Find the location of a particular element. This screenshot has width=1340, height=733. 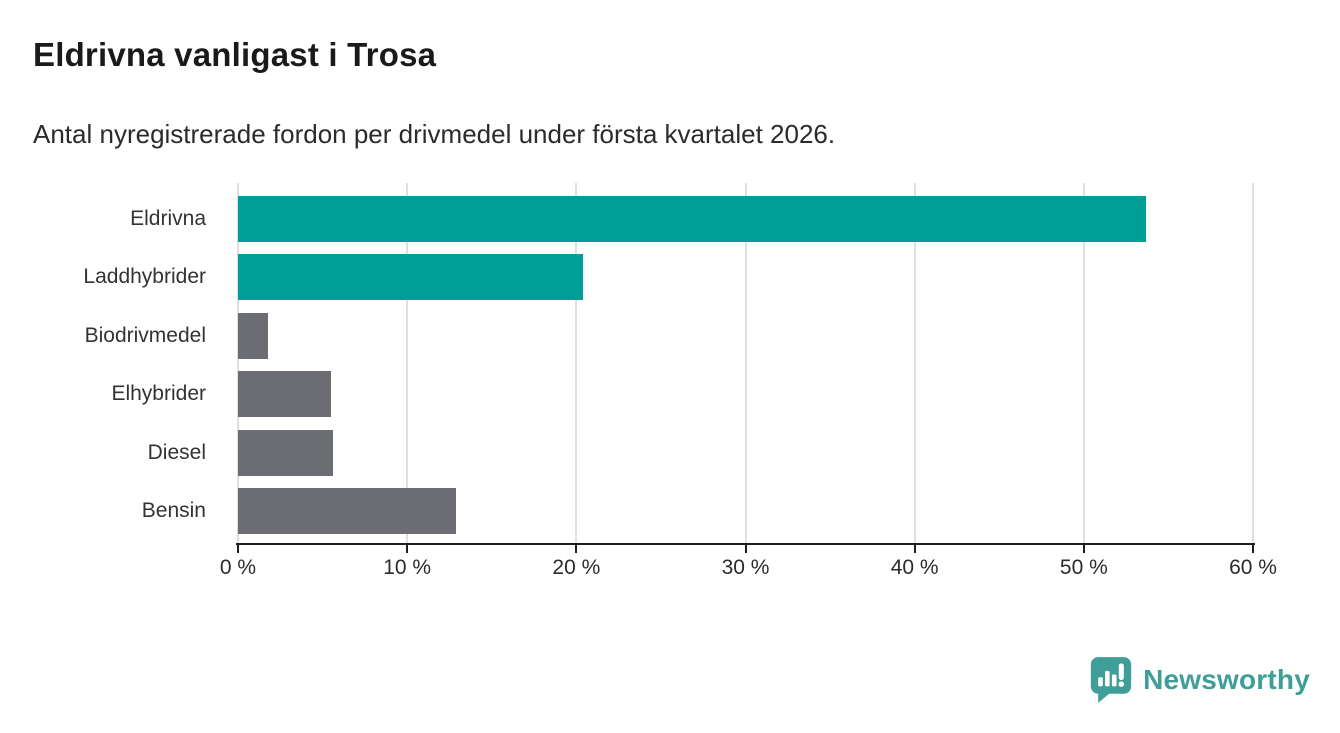

newsworthy-logo-icon is located at coordinates (1111, 680).